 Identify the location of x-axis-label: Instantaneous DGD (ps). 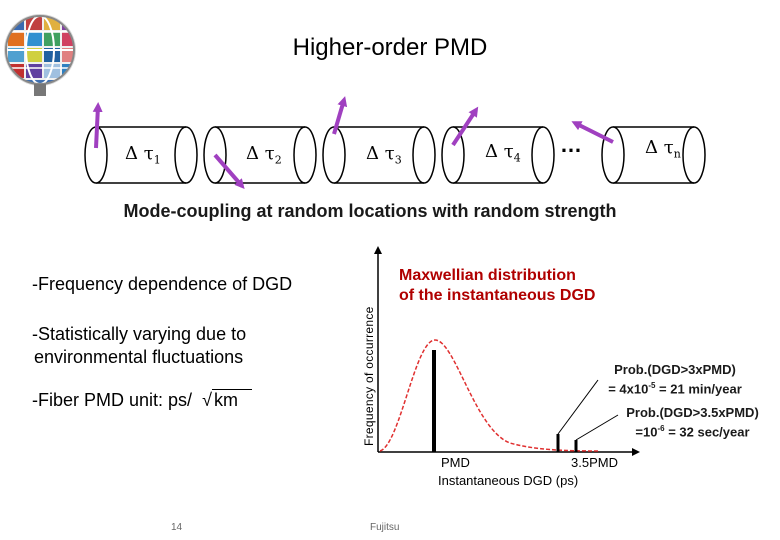
(508, 480).